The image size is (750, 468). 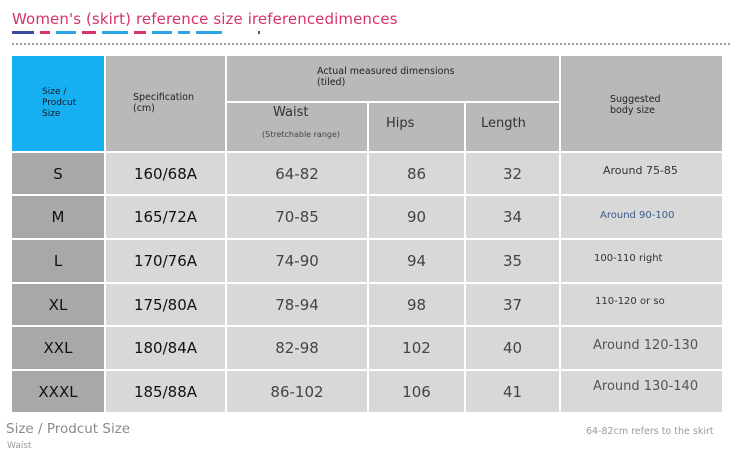 I want to click on suggested-cell-s: Around 75-85, so click(x=641, y=173).